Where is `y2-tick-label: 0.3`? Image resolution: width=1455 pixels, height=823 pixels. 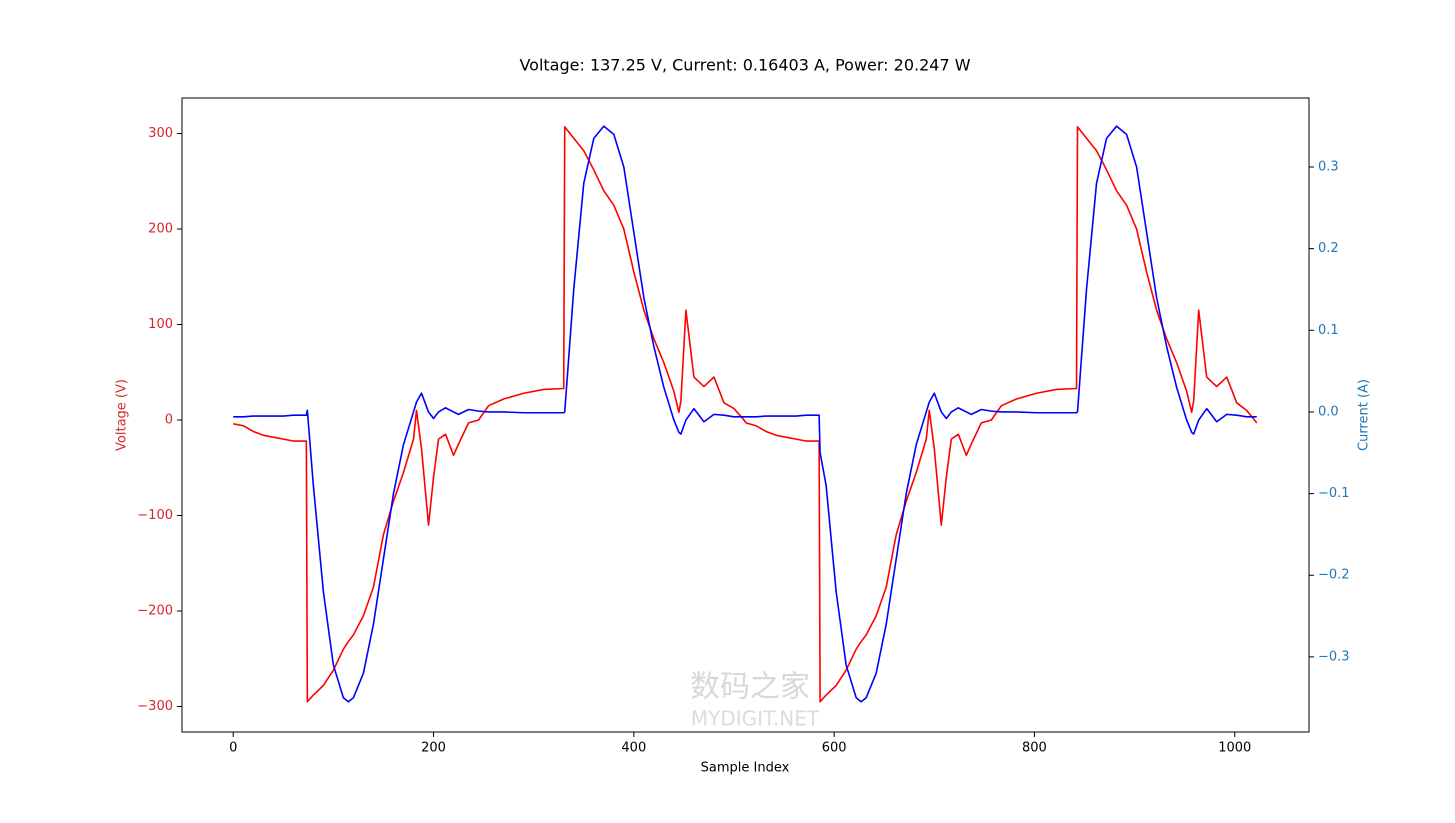 y2-tick-label: 0.3 is located at coordinates (1328, 166).